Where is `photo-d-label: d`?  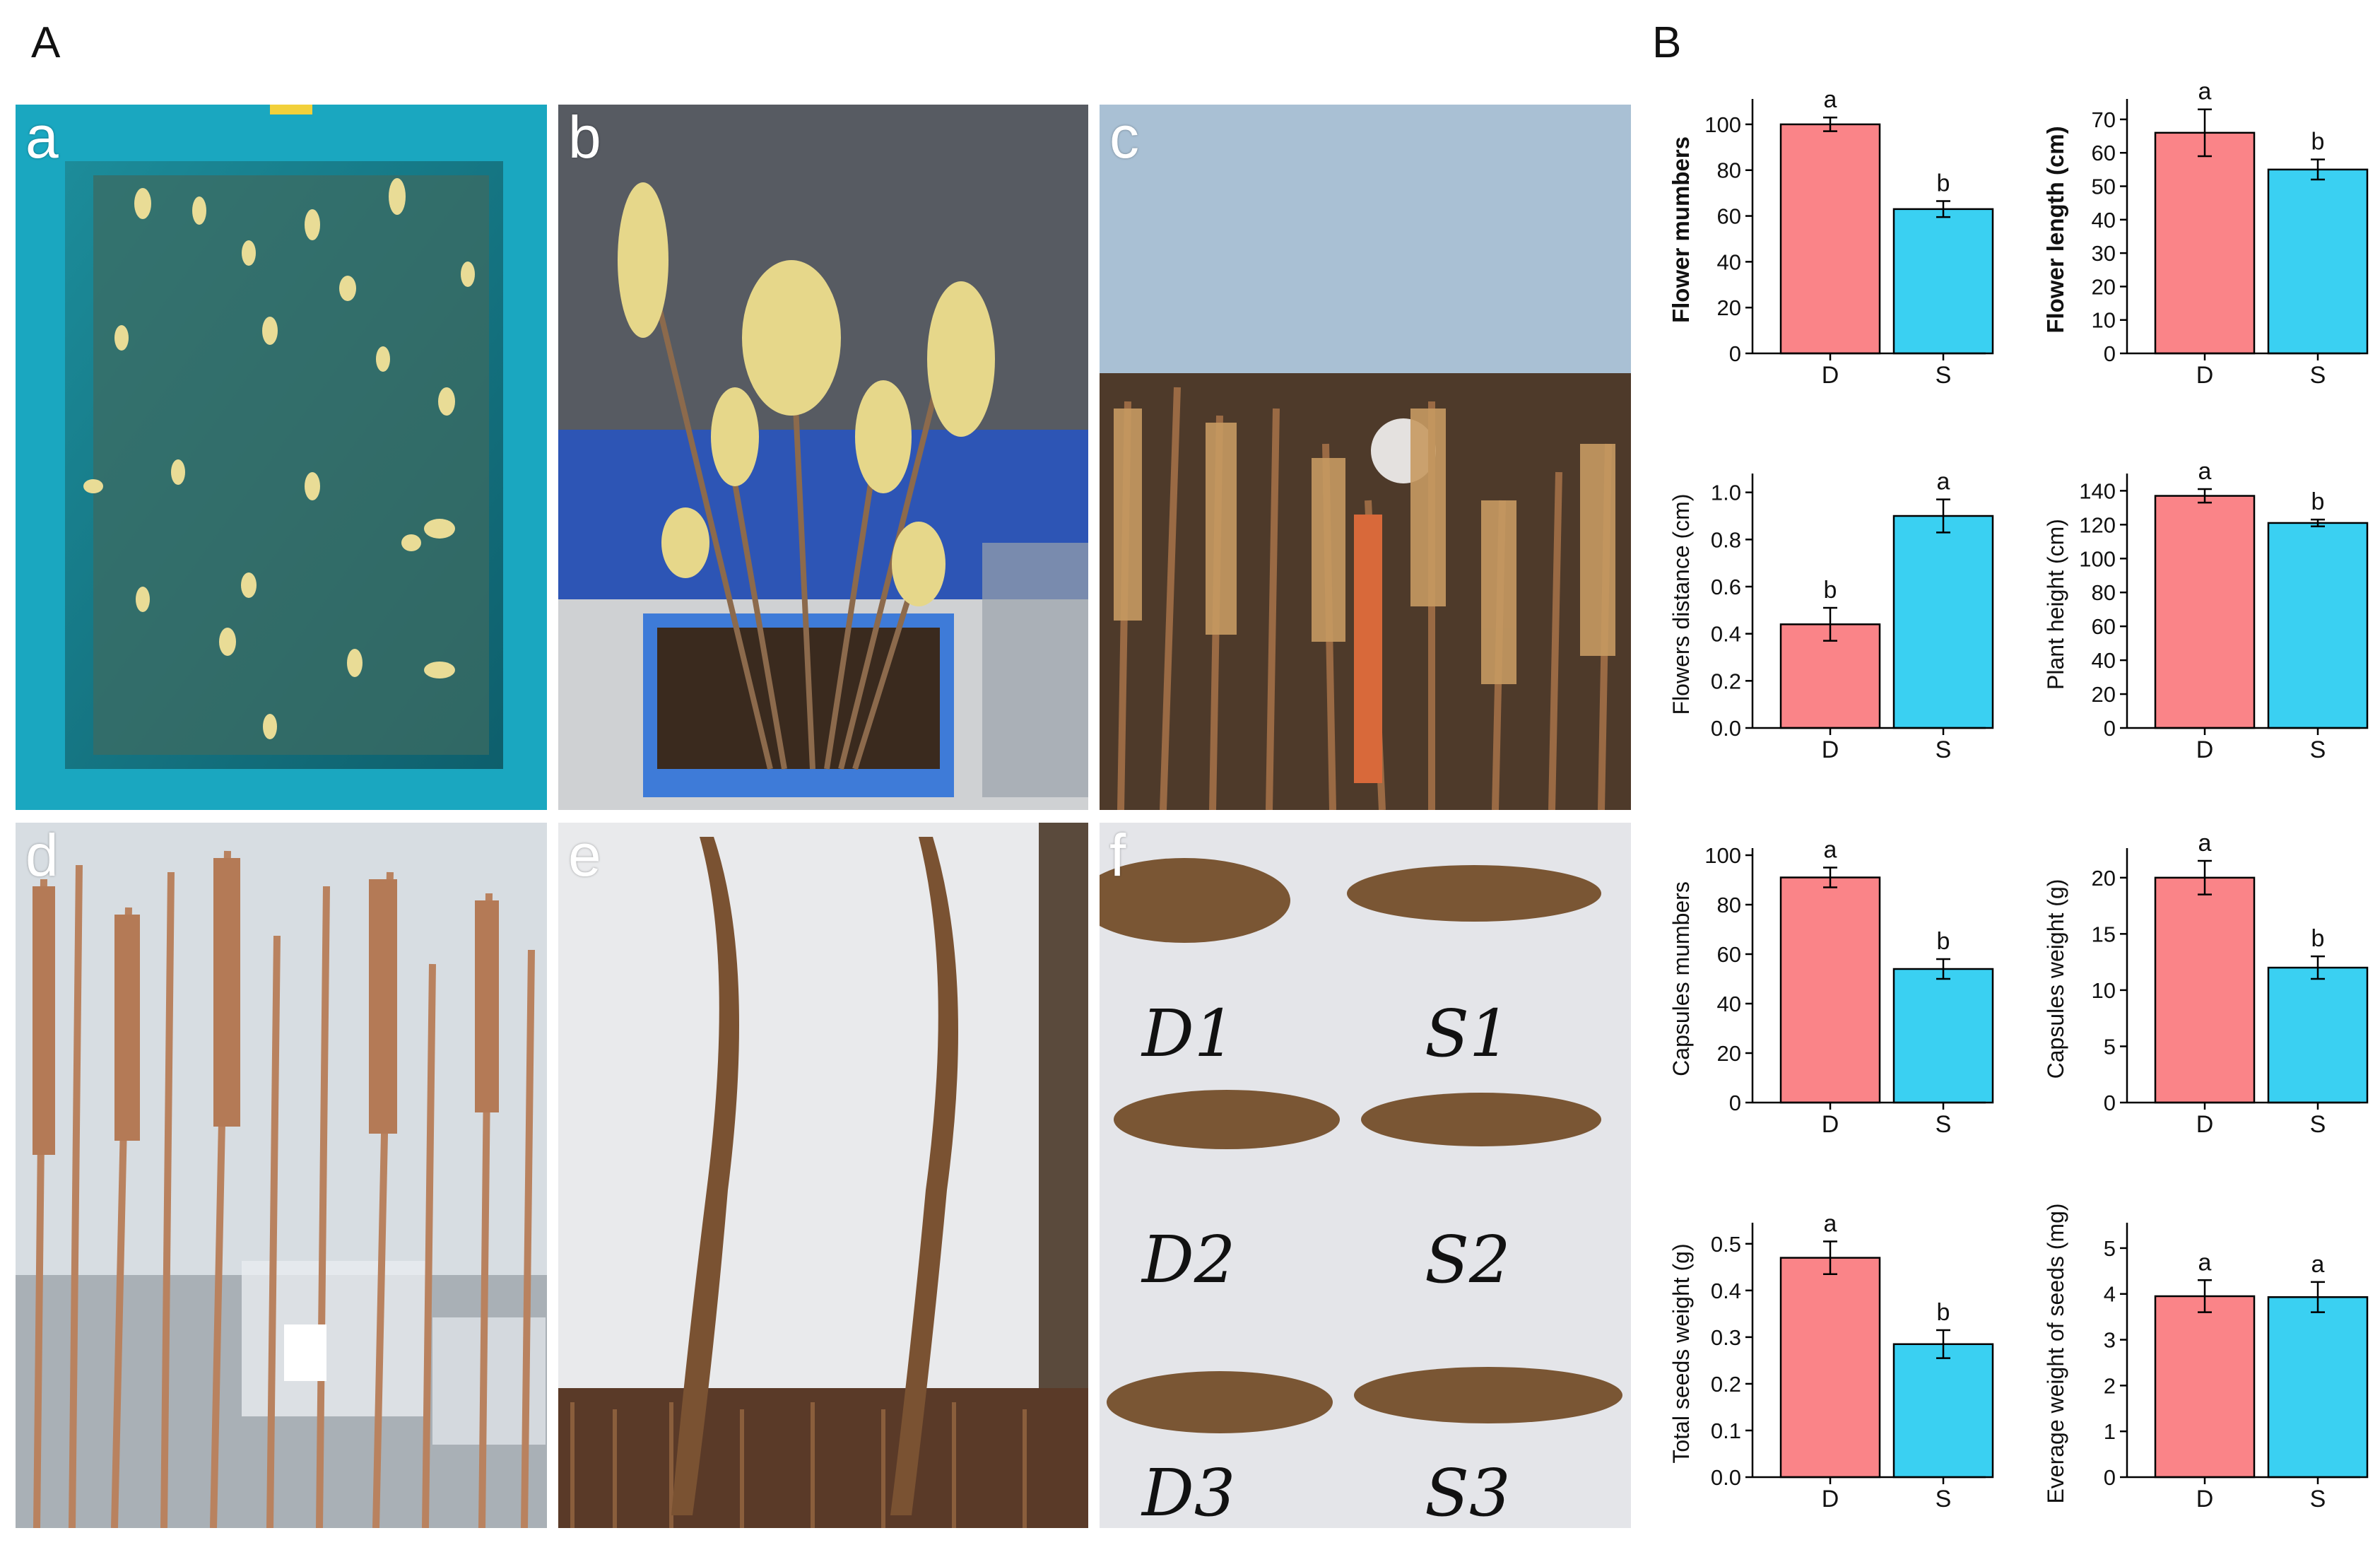 photo-d-label: d is located at coordinates (42, 855).